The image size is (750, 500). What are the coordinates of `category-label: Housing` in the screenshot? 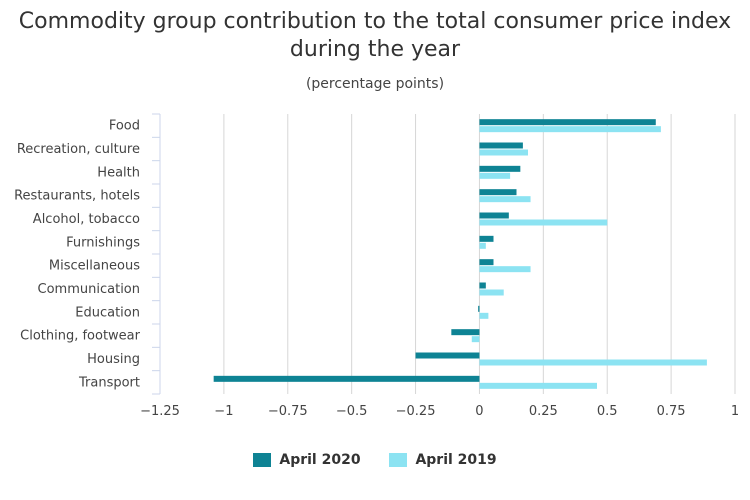 It's located at (113, 359).